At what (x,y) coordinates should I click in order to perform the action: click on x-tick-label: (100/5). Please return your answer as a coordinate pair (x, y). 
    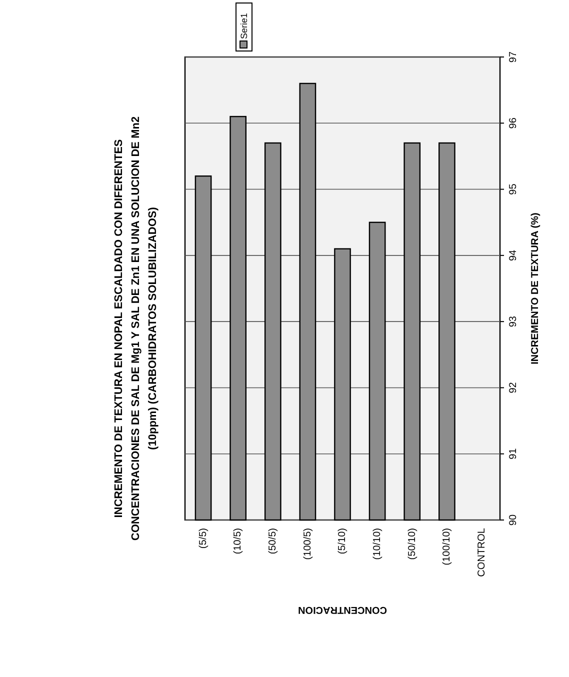
    Looking at the image, I should click on (308, 544).